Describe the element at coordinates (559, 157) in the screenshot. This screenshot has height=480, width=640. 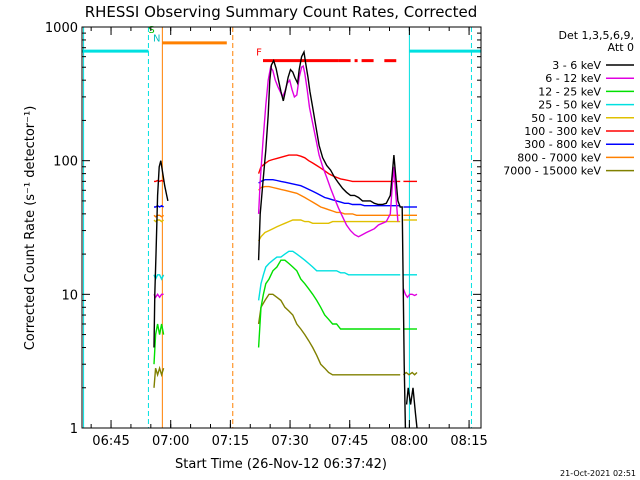
I see `legend-label: 800 - 7000 keV` at that location.